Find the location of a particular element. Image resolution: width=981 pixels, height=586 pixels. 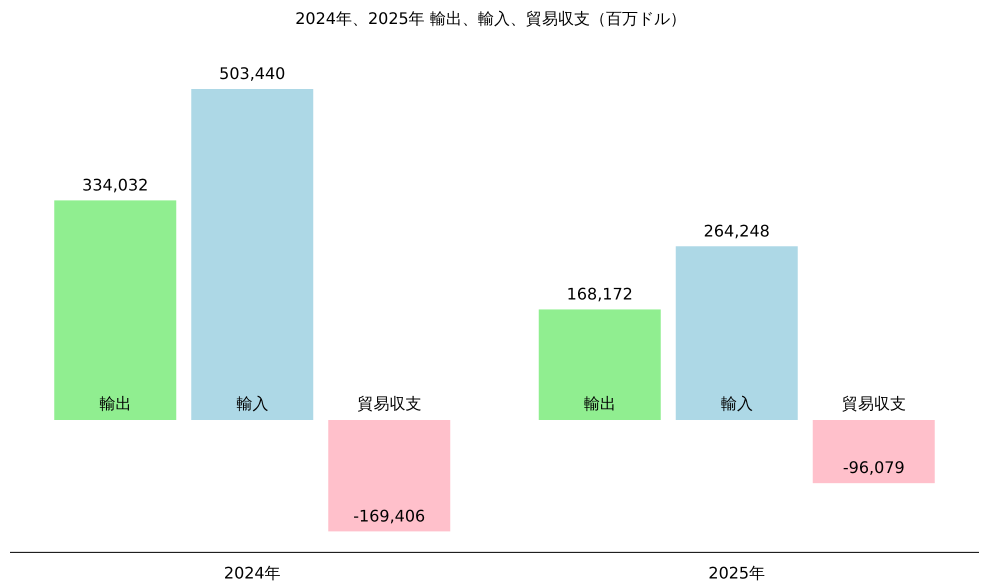

data-label: -169,406 is located at coordinates (389, 516).